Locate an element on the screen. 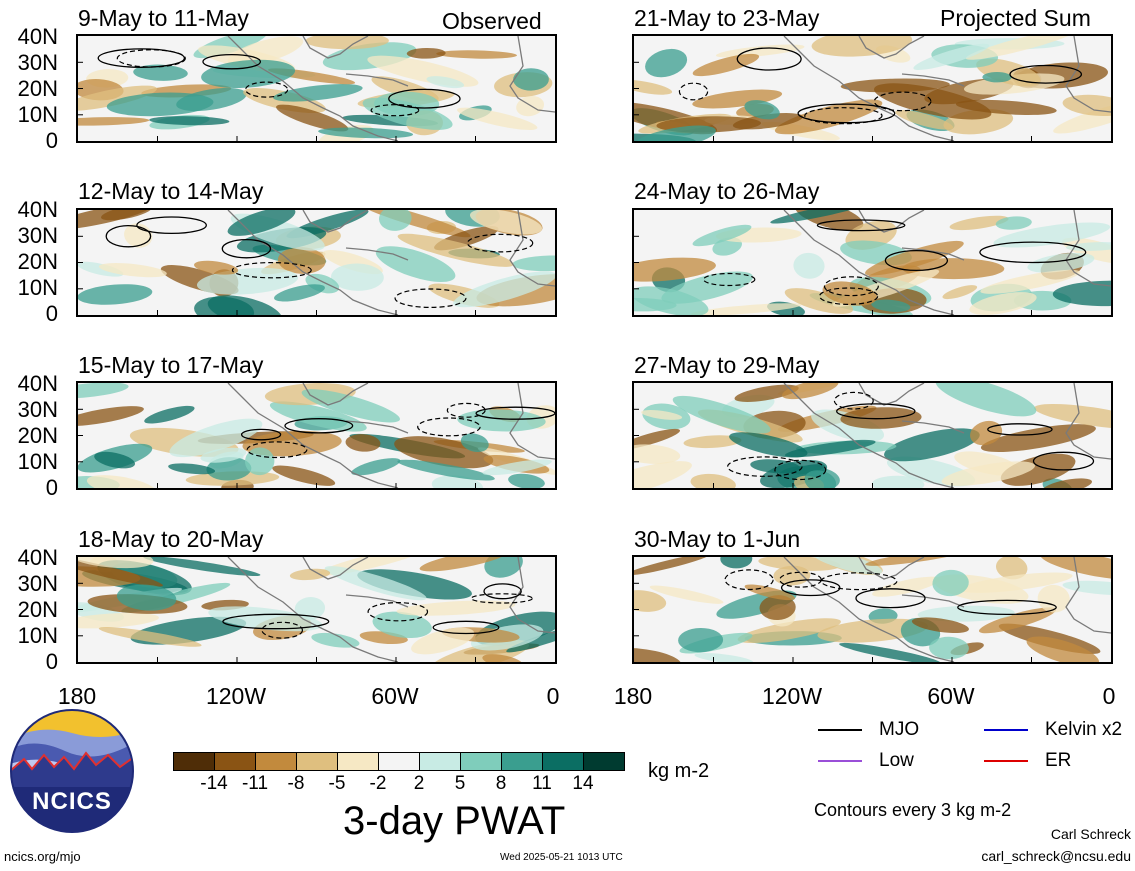 The width and height of the screenshot is (1135, 871). colorbar-label: 8 is located at coordinates (501, 783).